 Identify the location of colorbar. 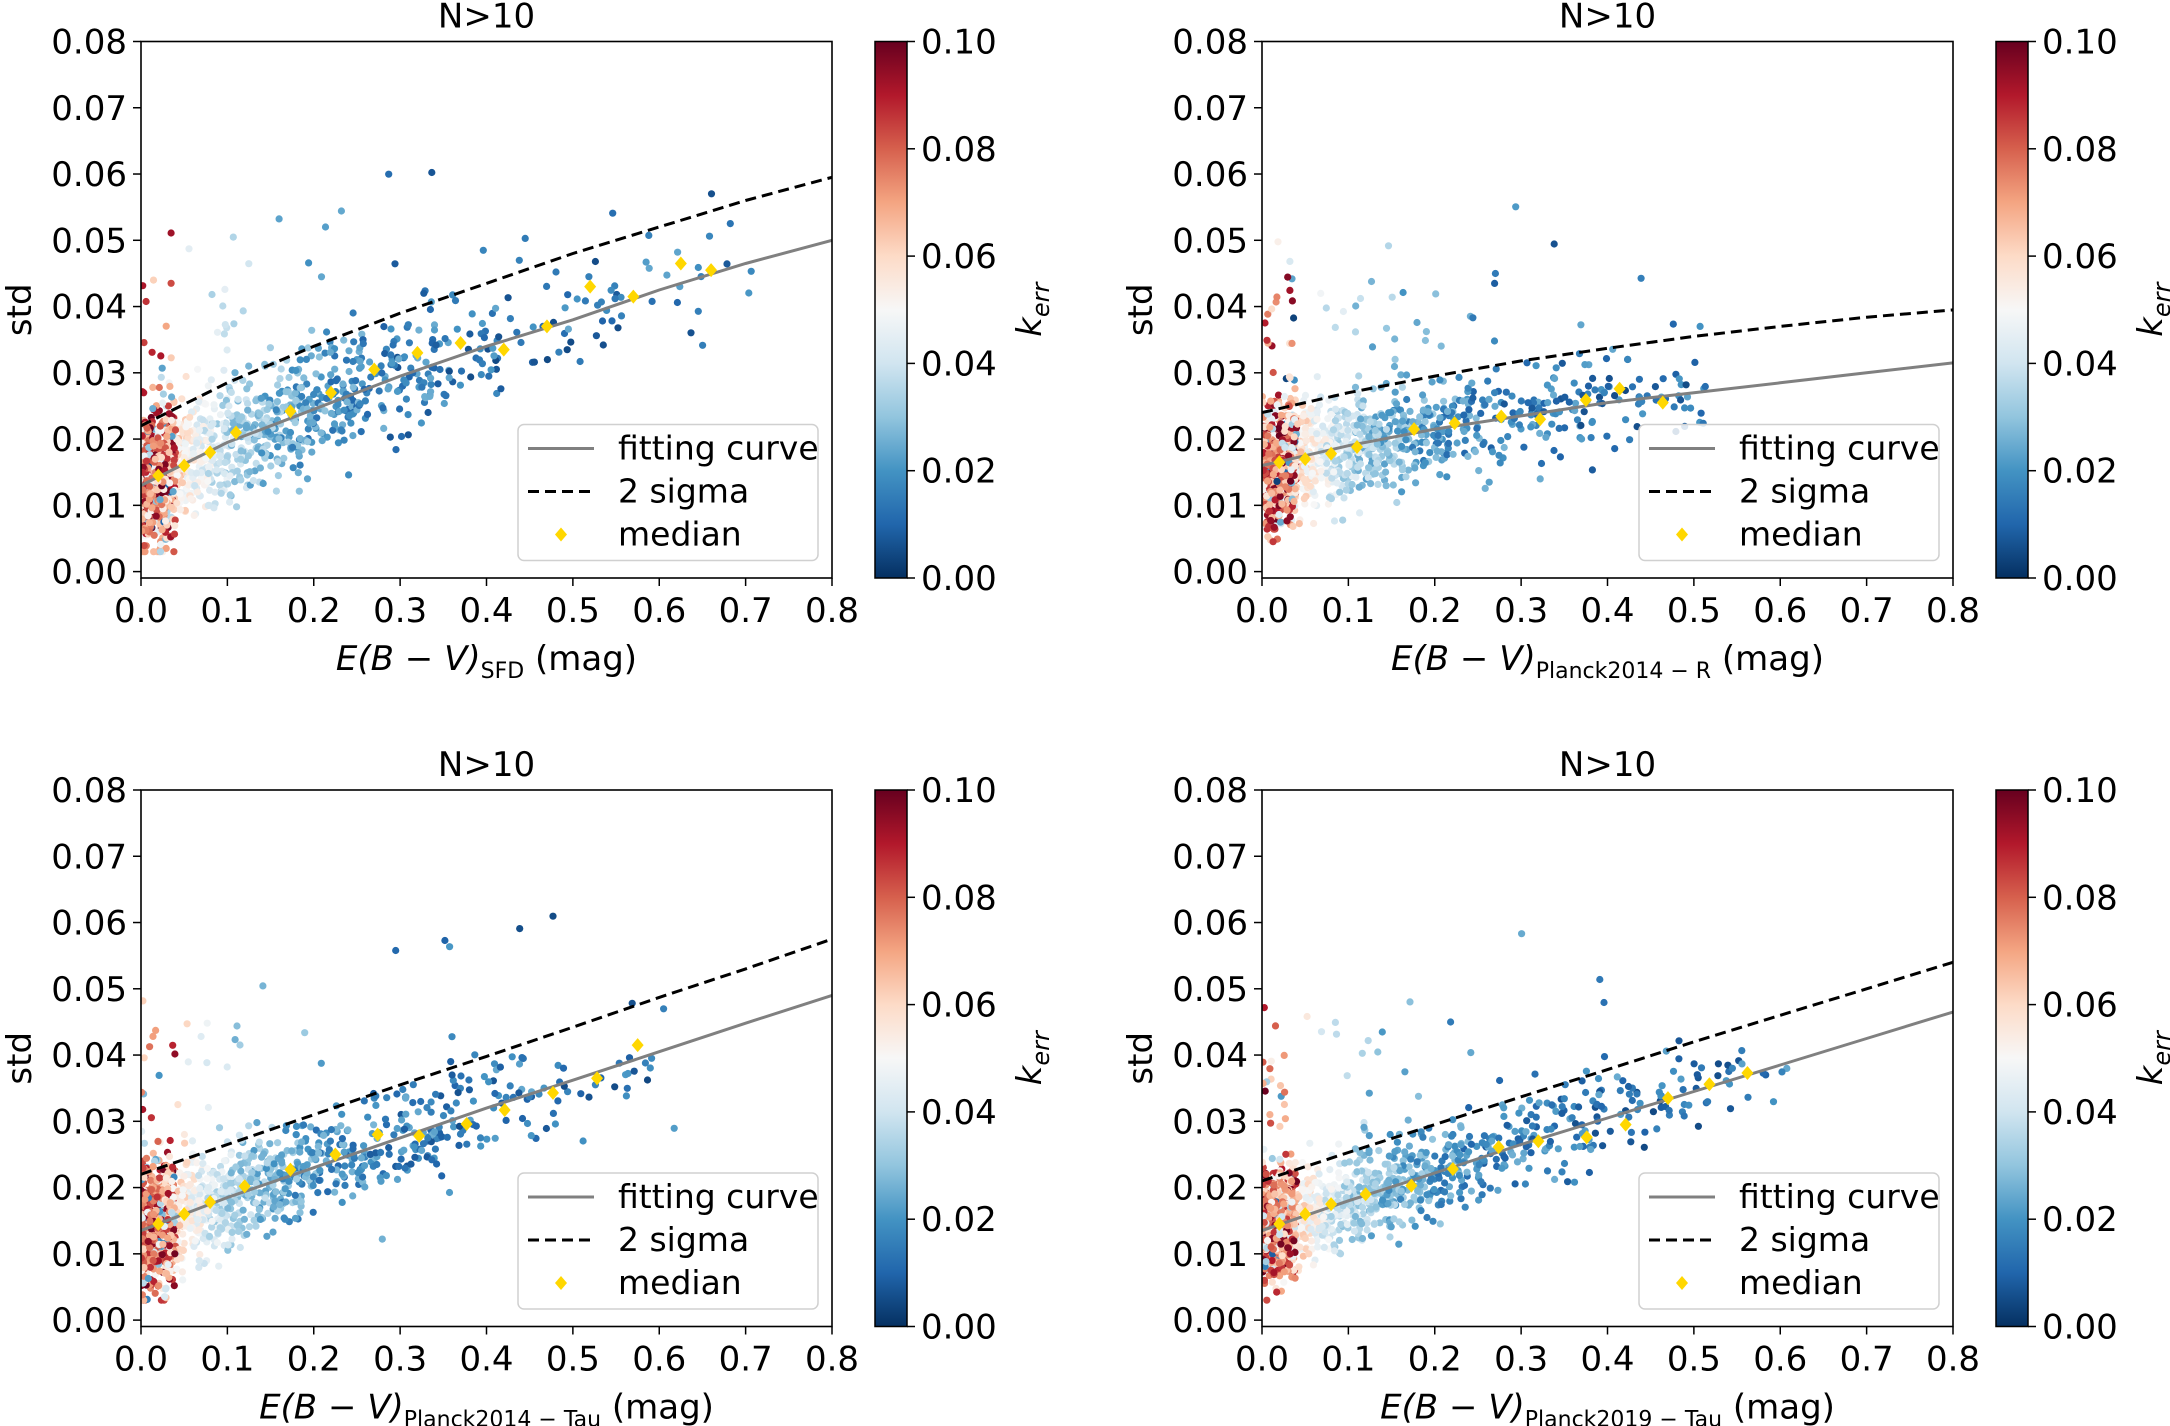
(2012, 309).